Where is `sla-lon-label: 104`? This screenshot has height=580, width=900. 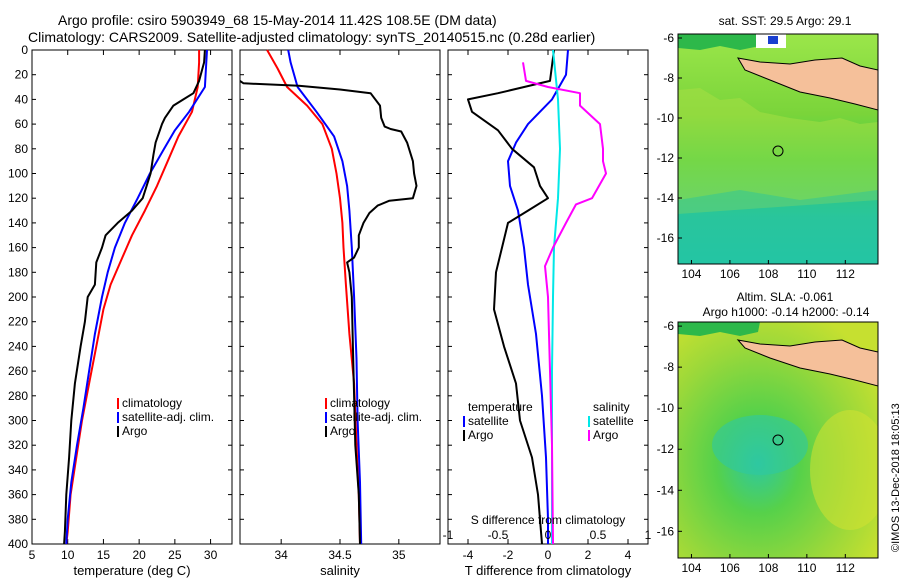 sla-lon-label: 104 is located at coordinates (691, 568).